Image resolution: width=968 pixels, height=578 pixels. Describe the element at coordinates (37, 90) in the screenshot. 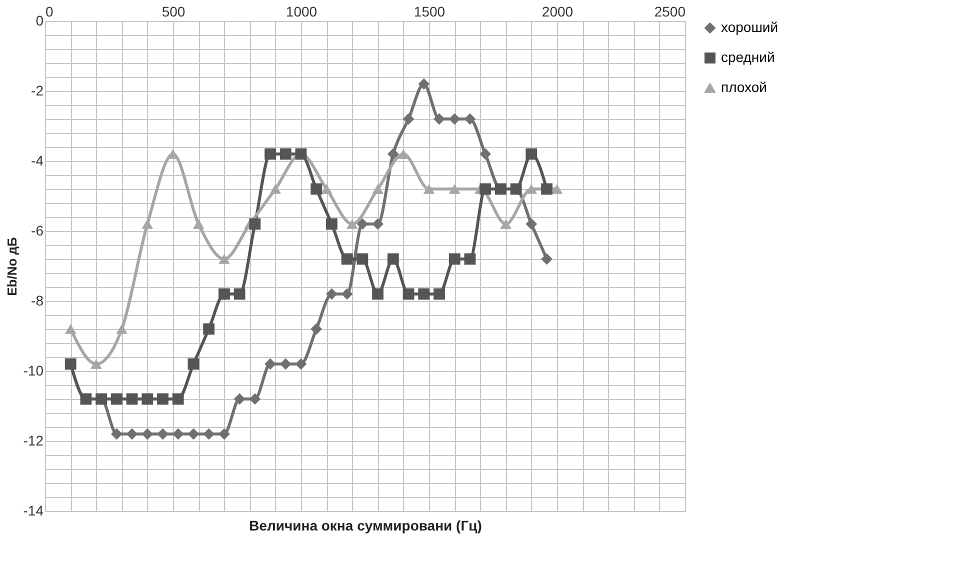

I see `y-tick-label: -2` at that location.